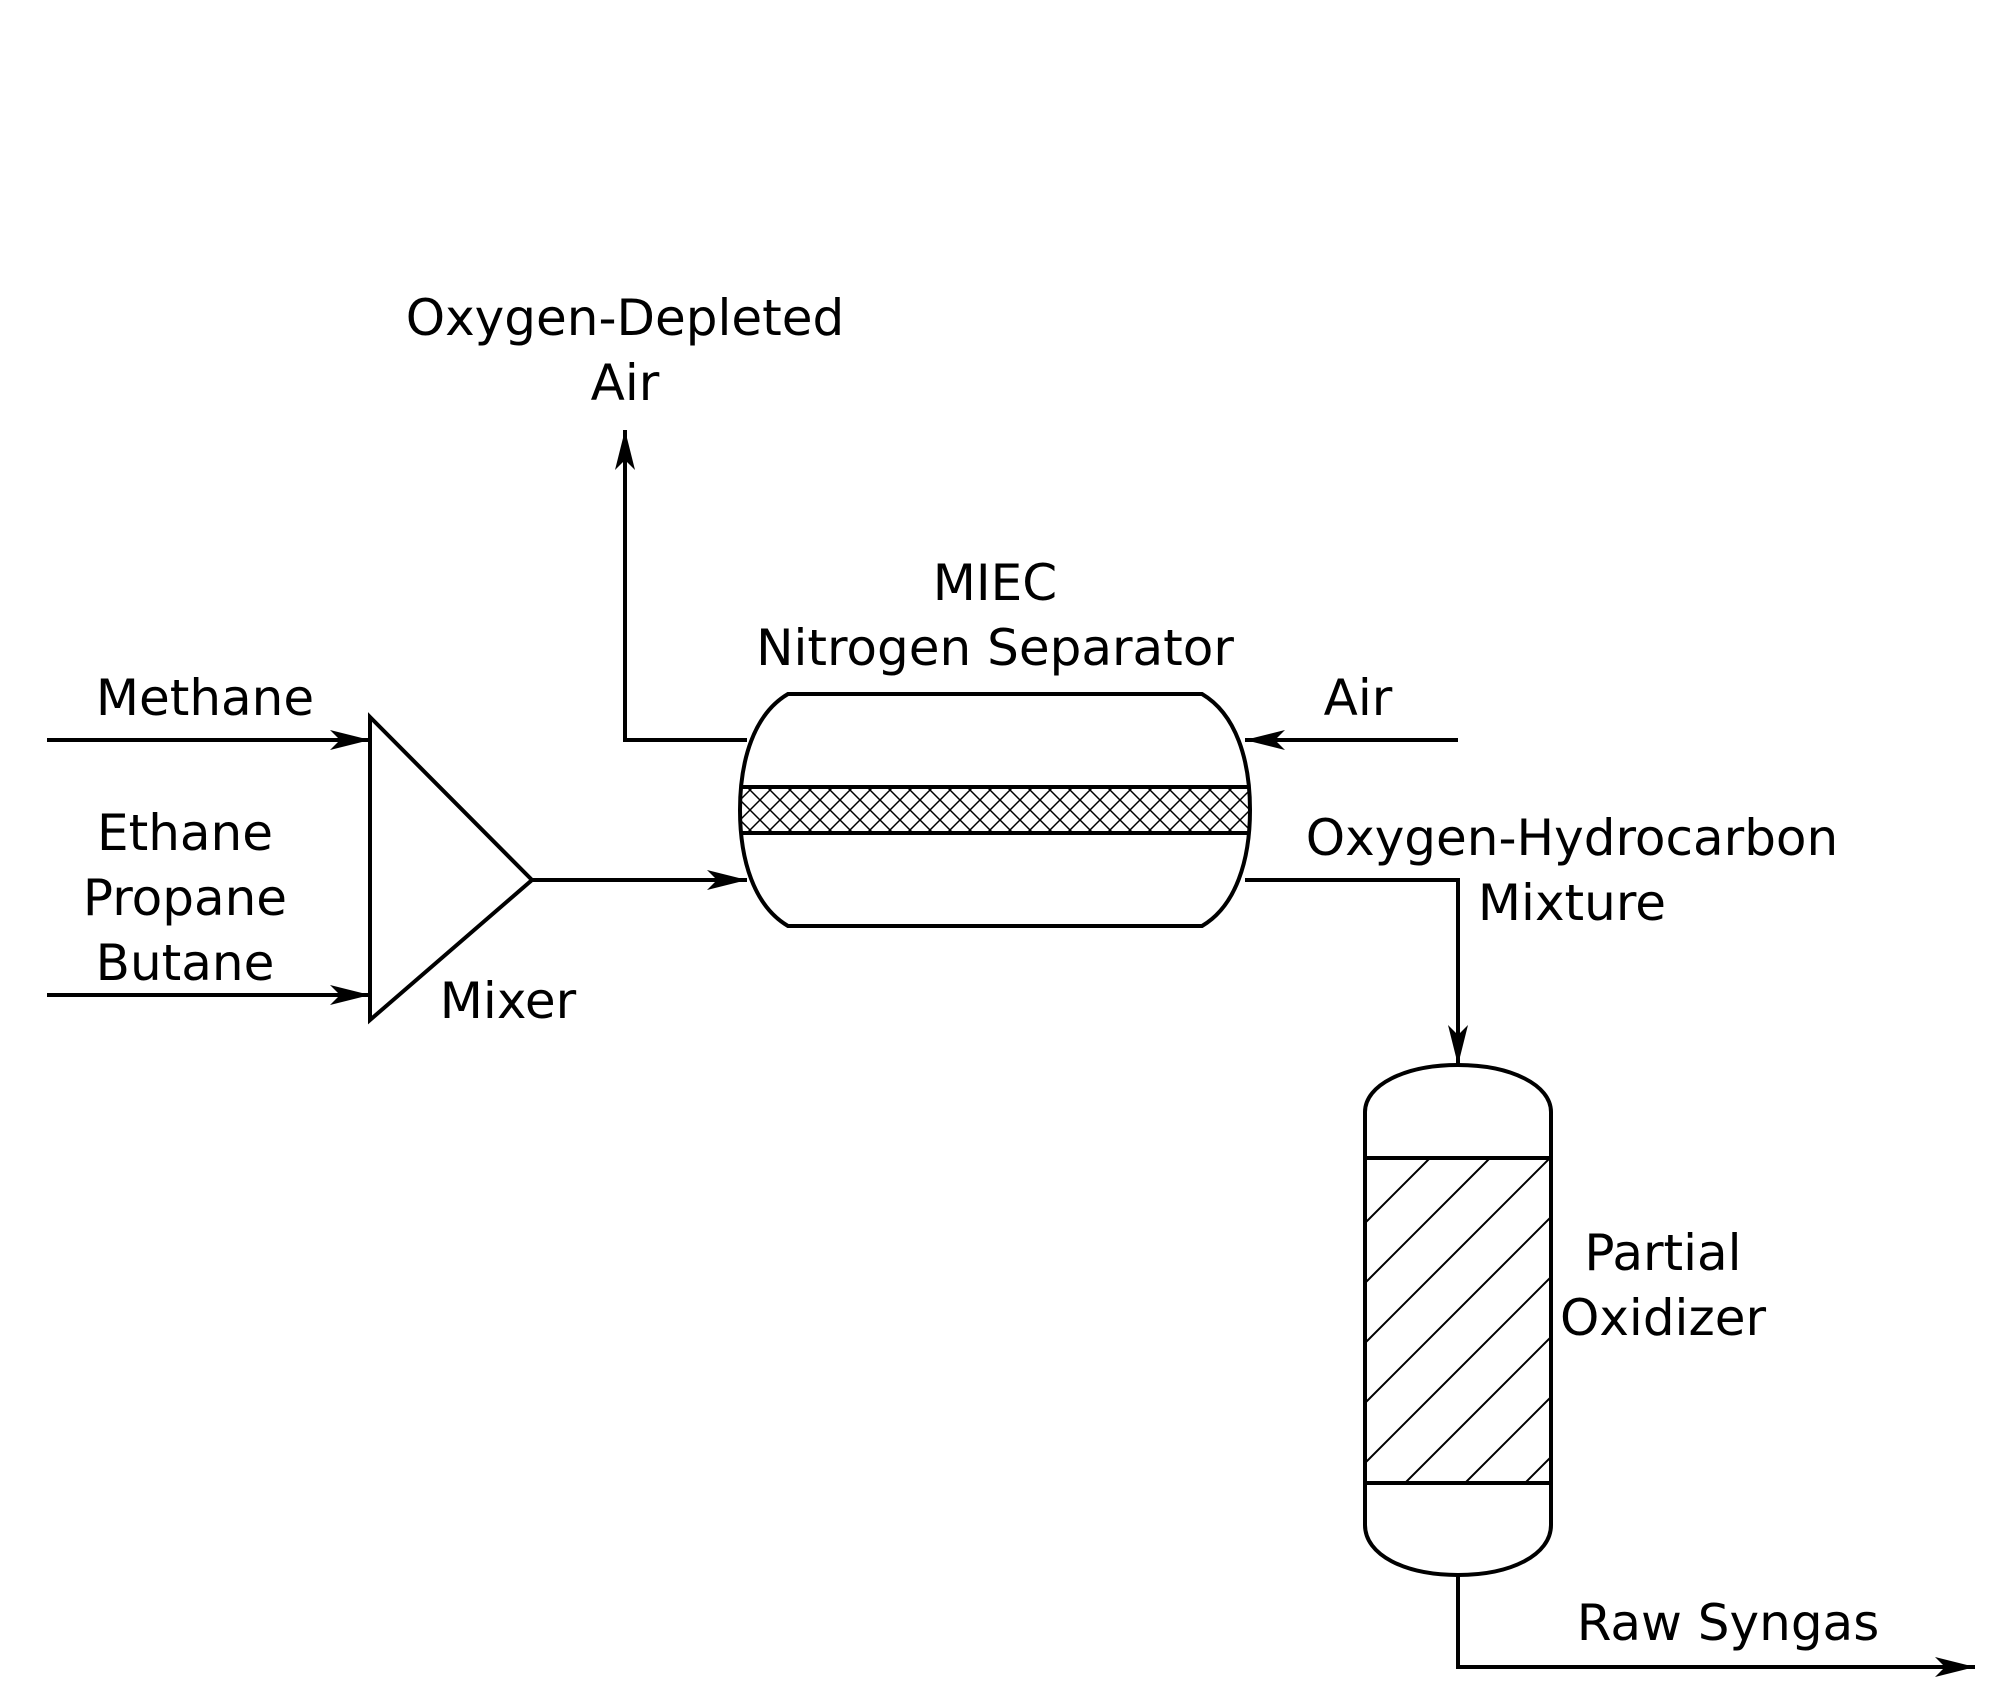 The width and height of the screenshot is (2000, 1701). I want to click on mixer-symbol, so click(451, 868).